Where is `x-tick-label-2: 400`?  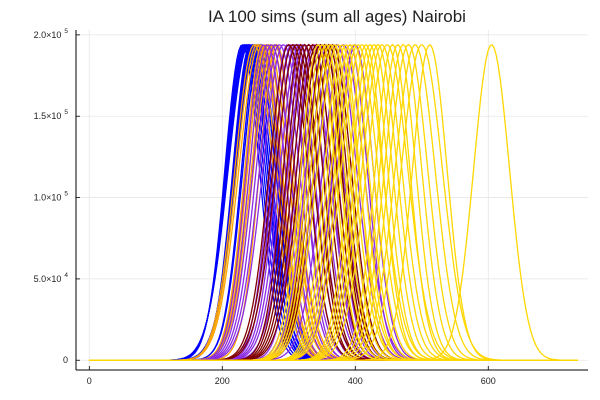
x-tick-label-2: 400 is located at coordinates (355, 381).